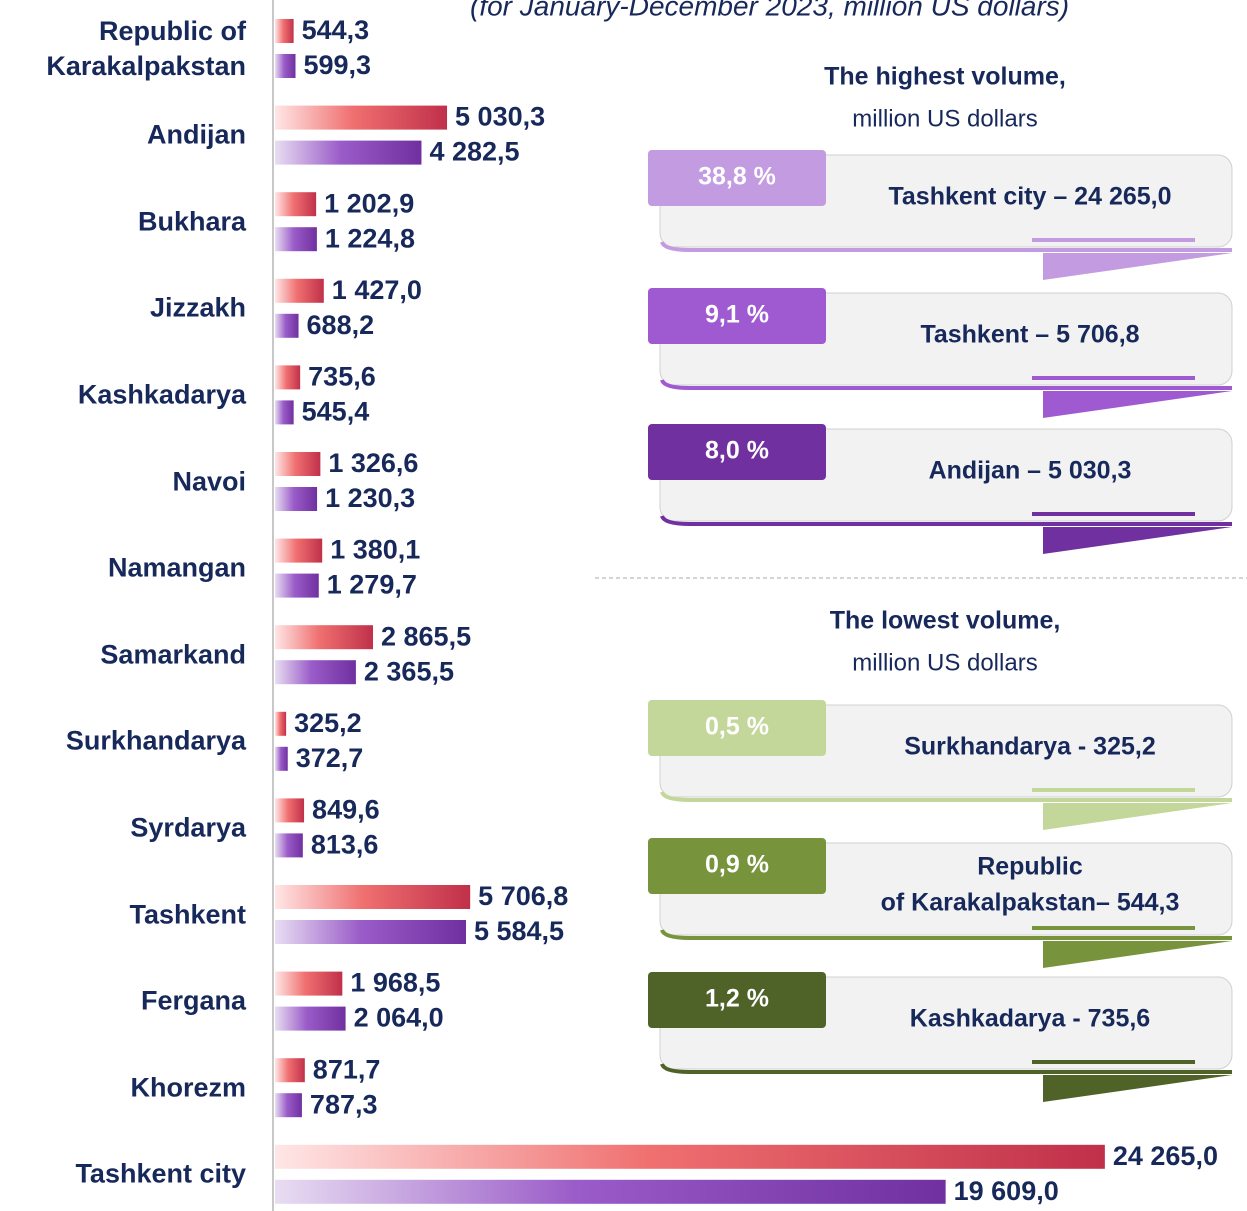 The image size is (1247, 1211). What do you see at coordinates (155, 740) in the screenshot?
I see `category-label: Surkhandarya` at bounding box center [155, 740].